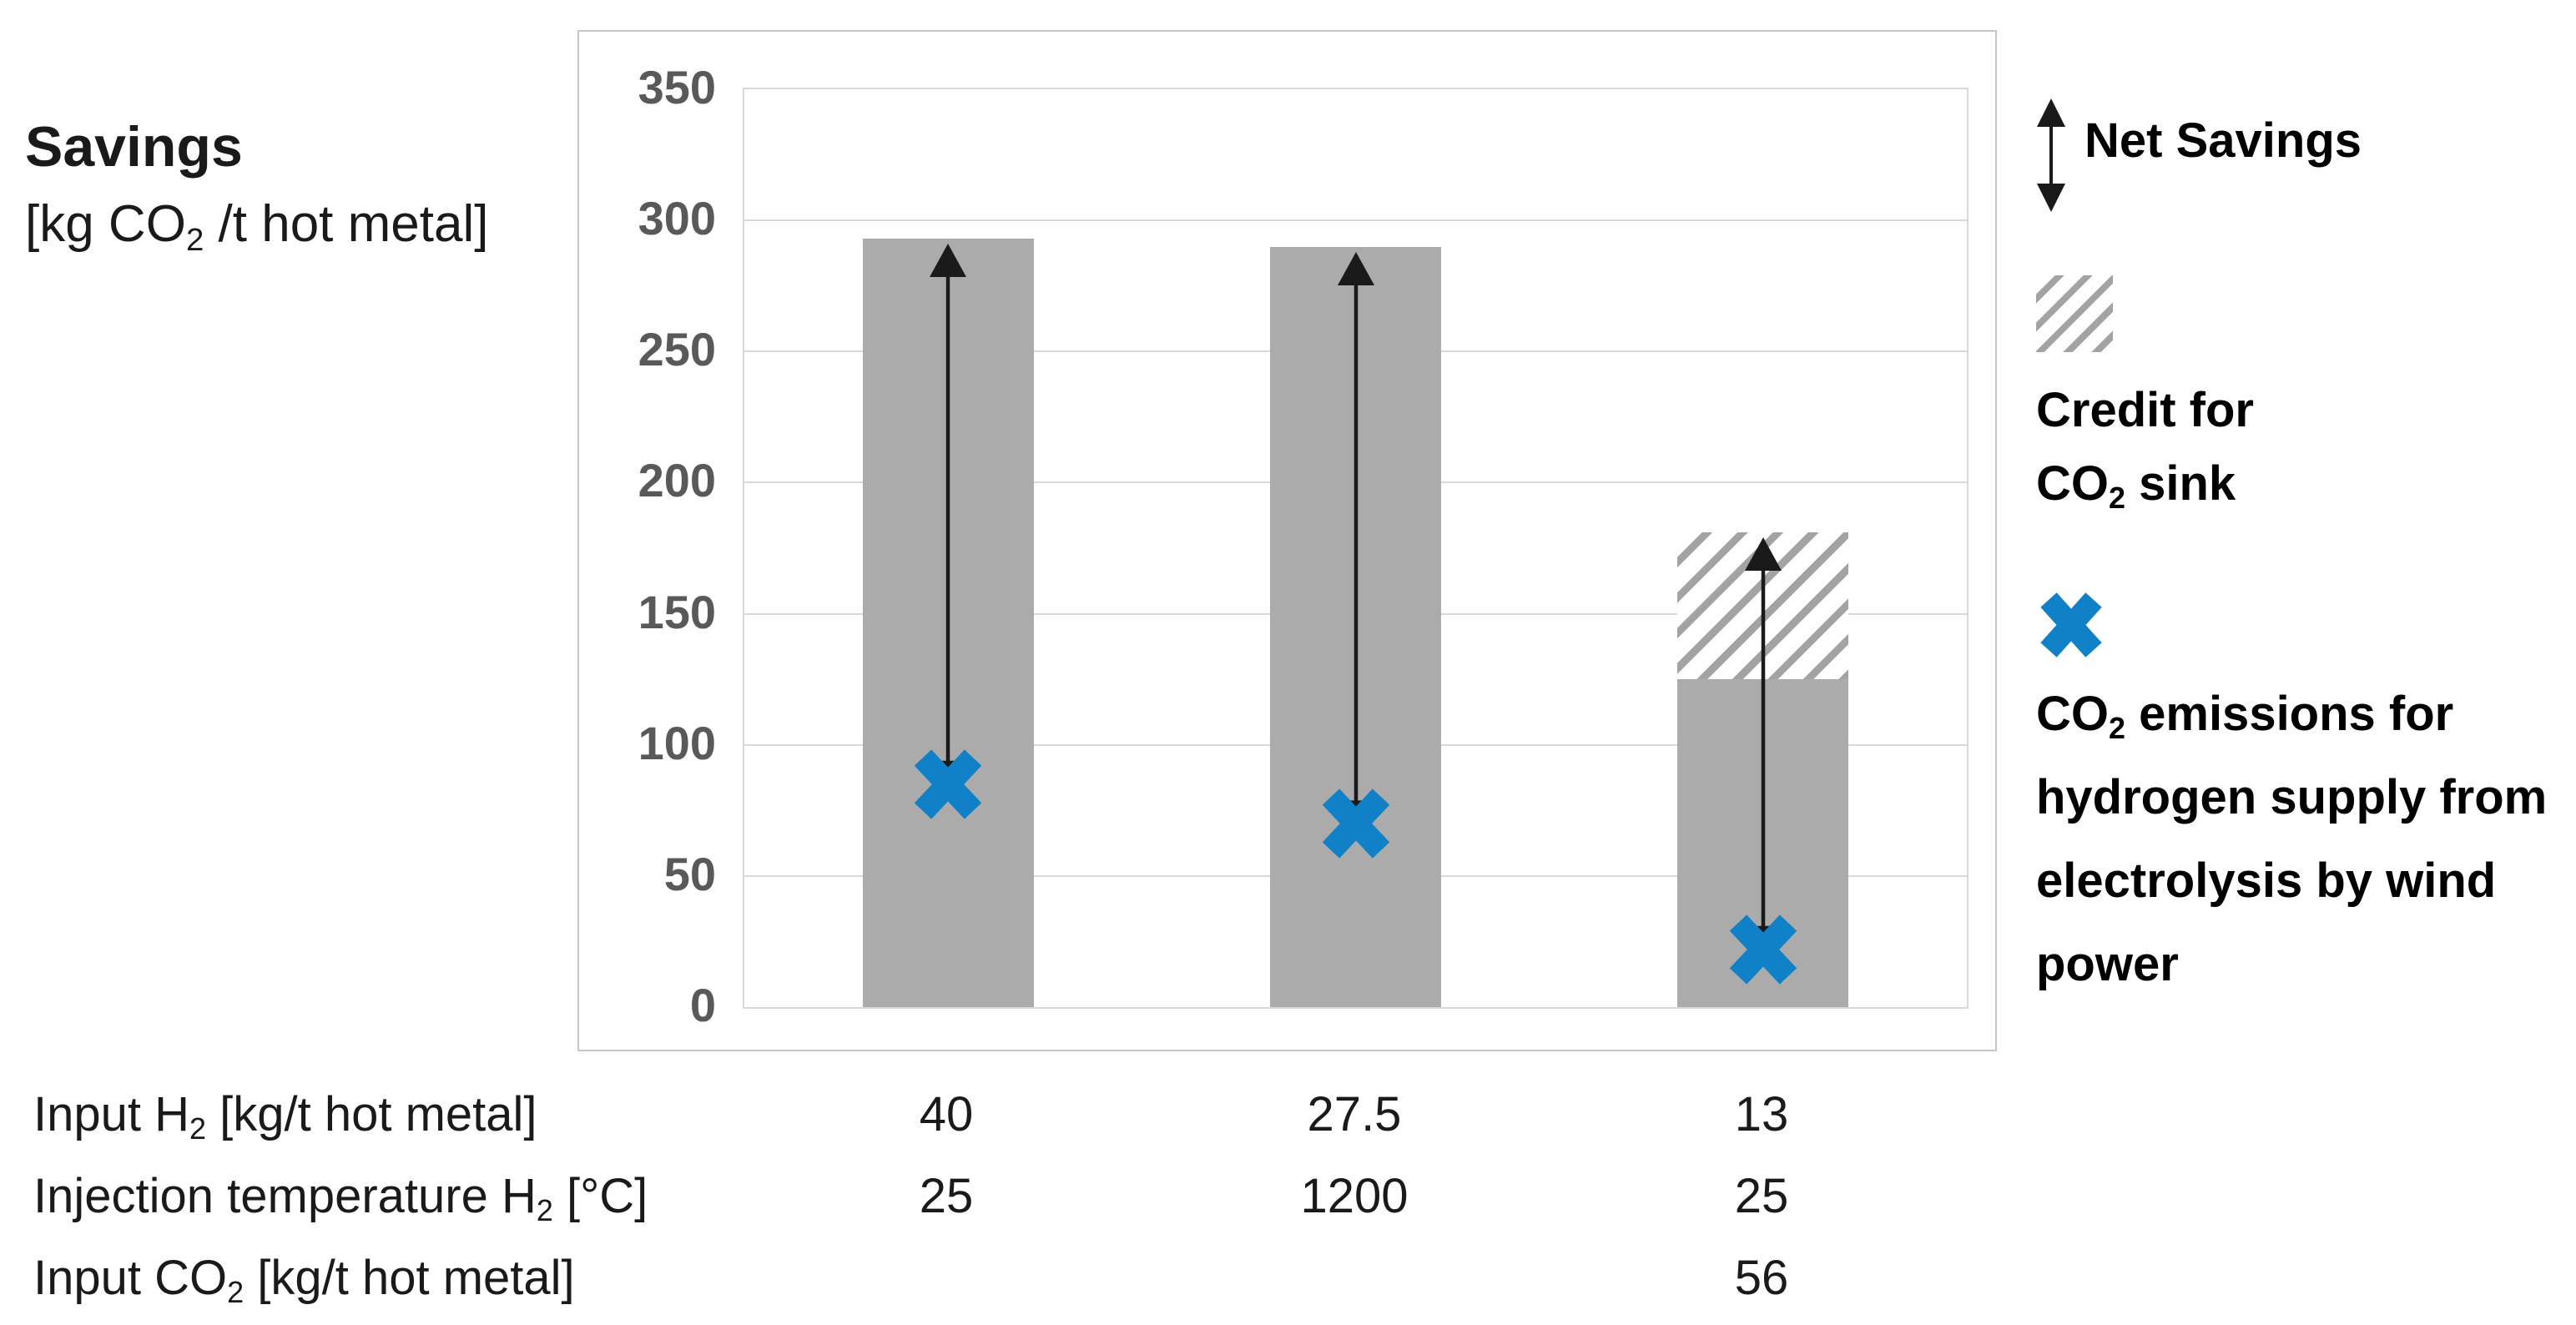 The width and height of the screenshot is (2576, 1325). What do you see at coordinates (1354, 1196) in the screenshot?
I see `cell-temp-scenario2: 1200` at bounding box center [1354, 1196].